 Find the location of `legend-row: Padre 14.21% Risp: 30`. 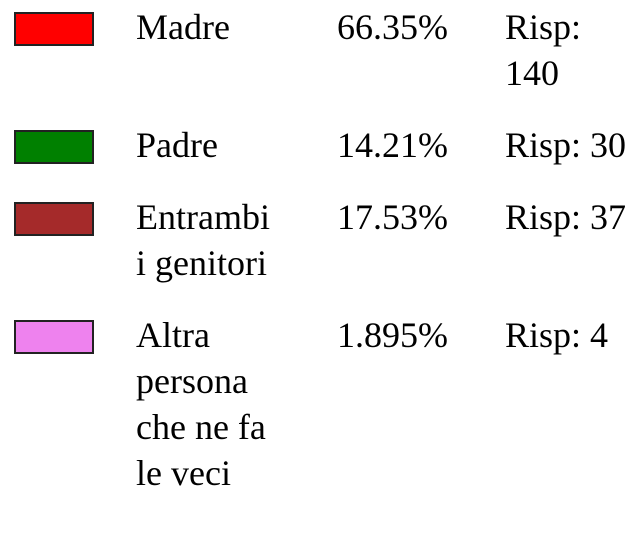

legend-row: Padre 14.21% Risp: 30 is located at coordinates (317, 158).